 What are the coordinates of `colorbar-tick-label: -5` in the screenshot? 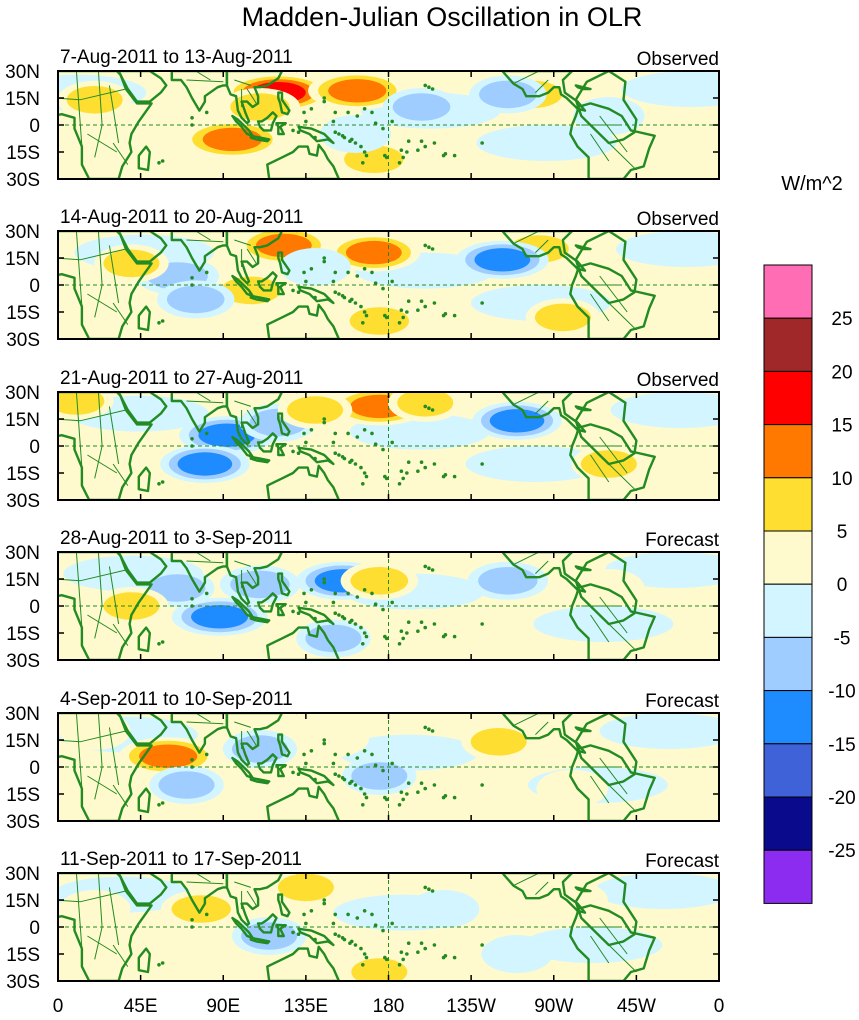 It's located at (842, 638).